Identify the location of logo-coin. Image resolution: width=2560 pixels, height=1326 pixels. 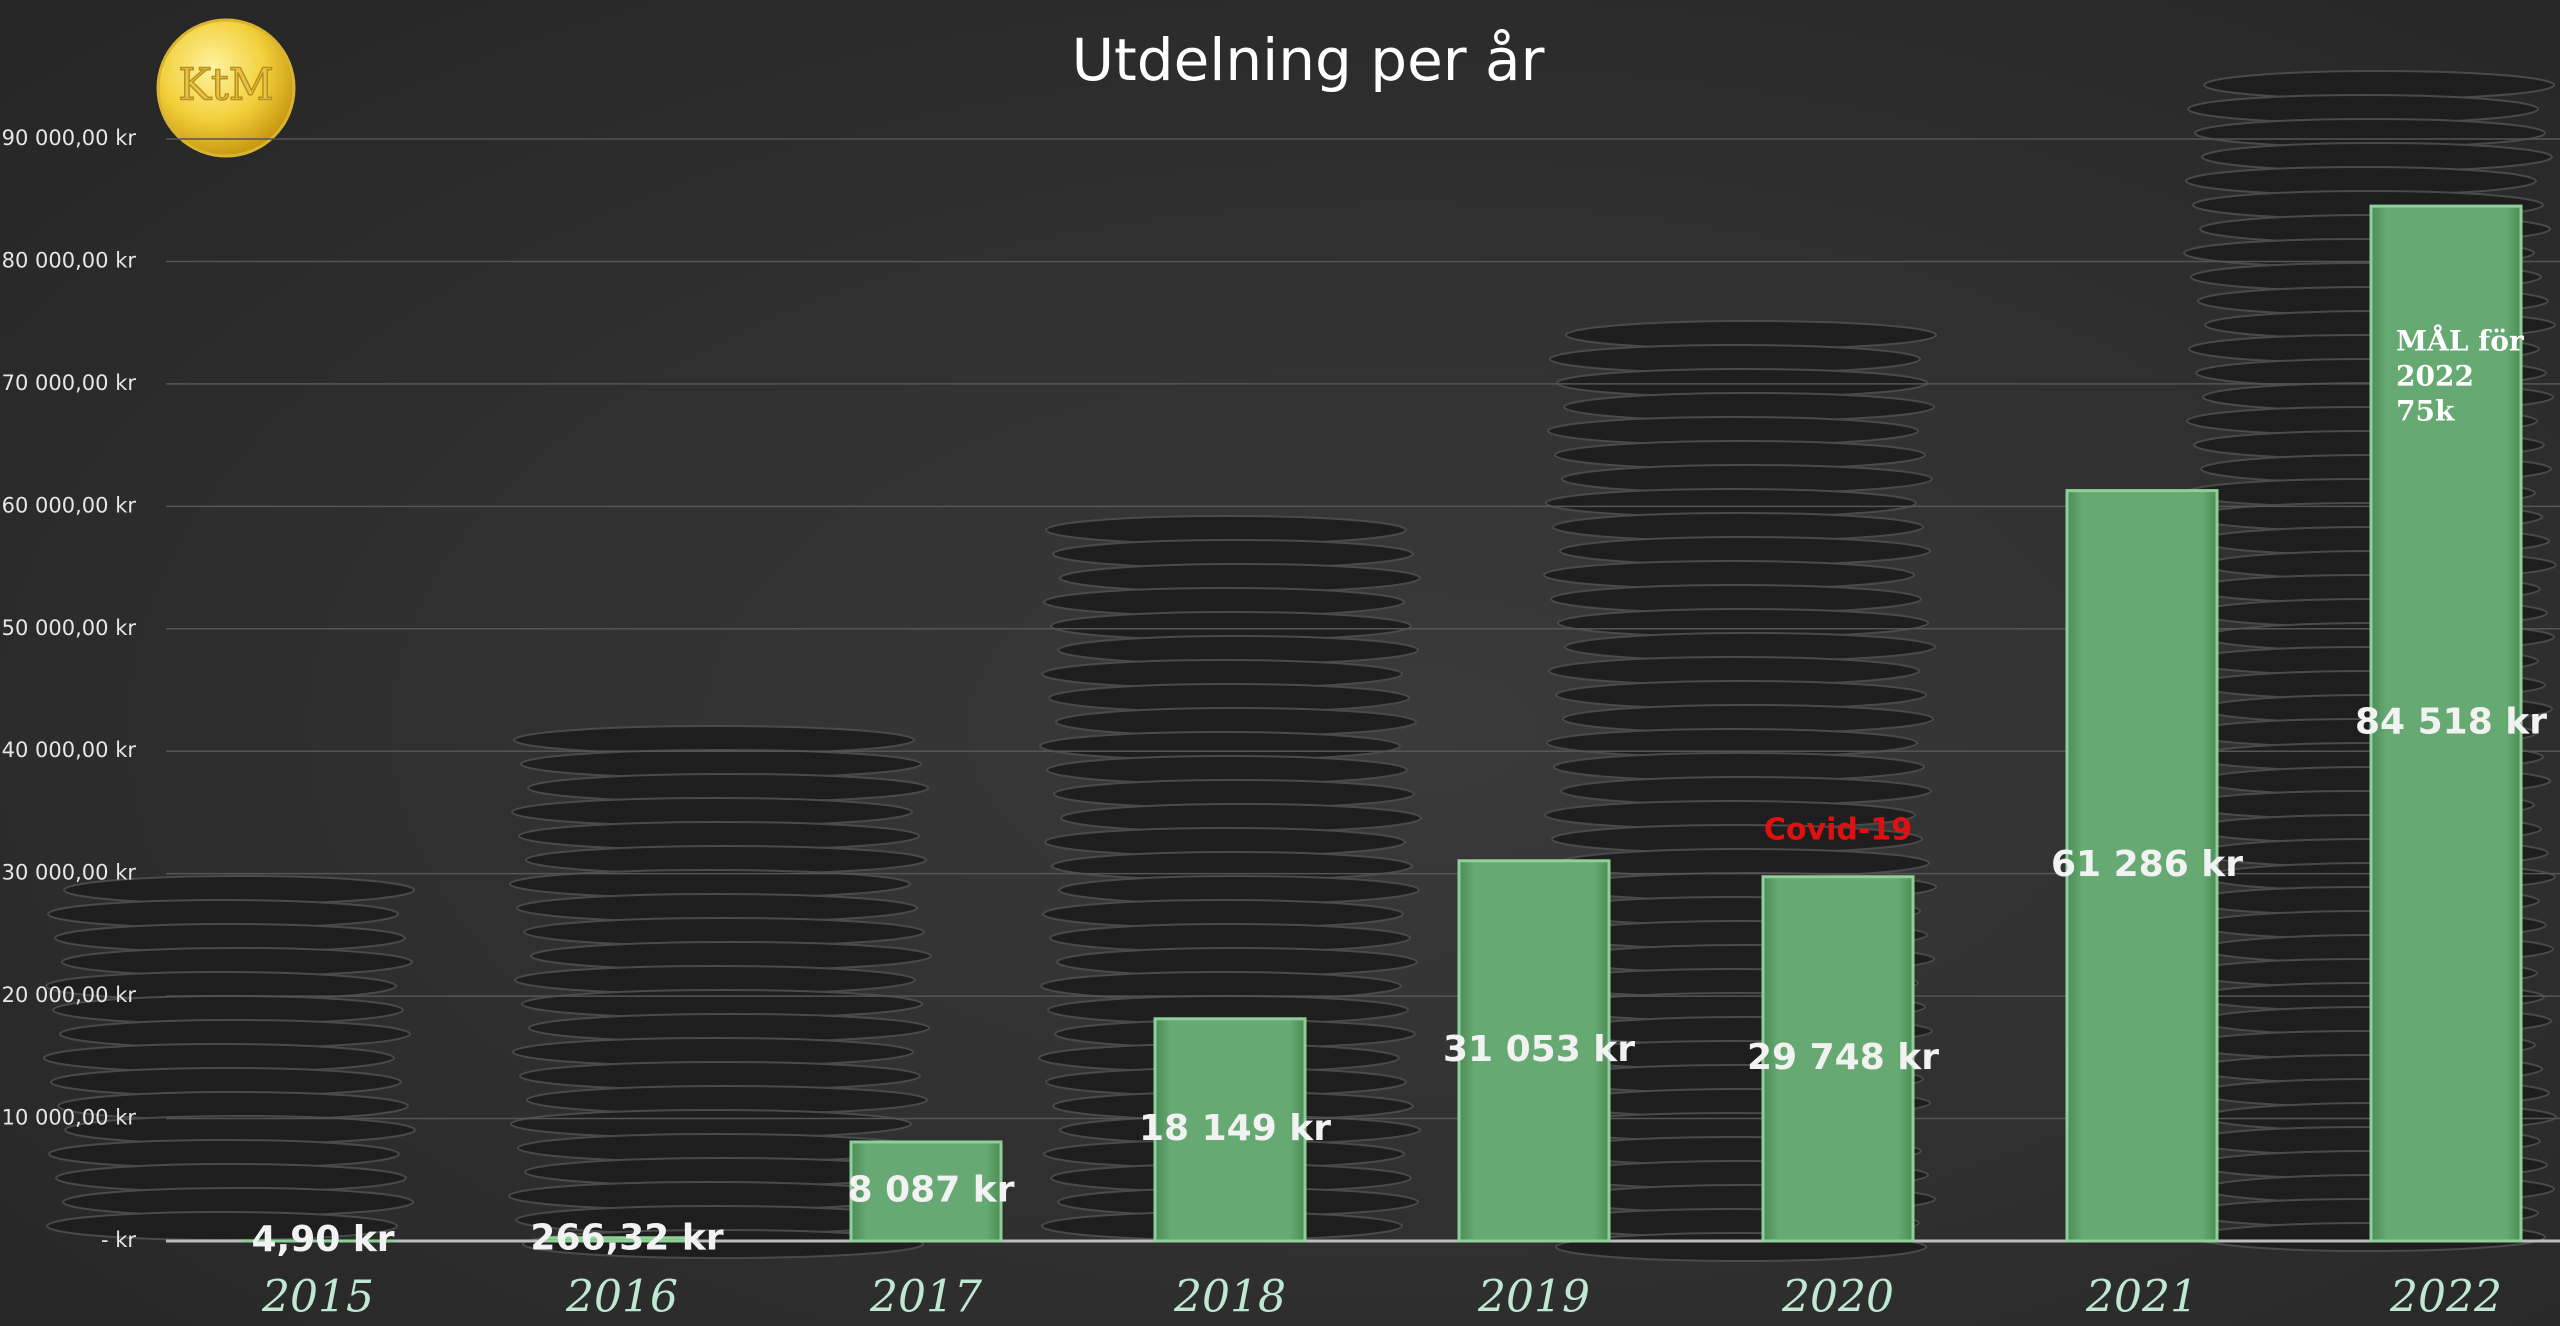
(226, 88).